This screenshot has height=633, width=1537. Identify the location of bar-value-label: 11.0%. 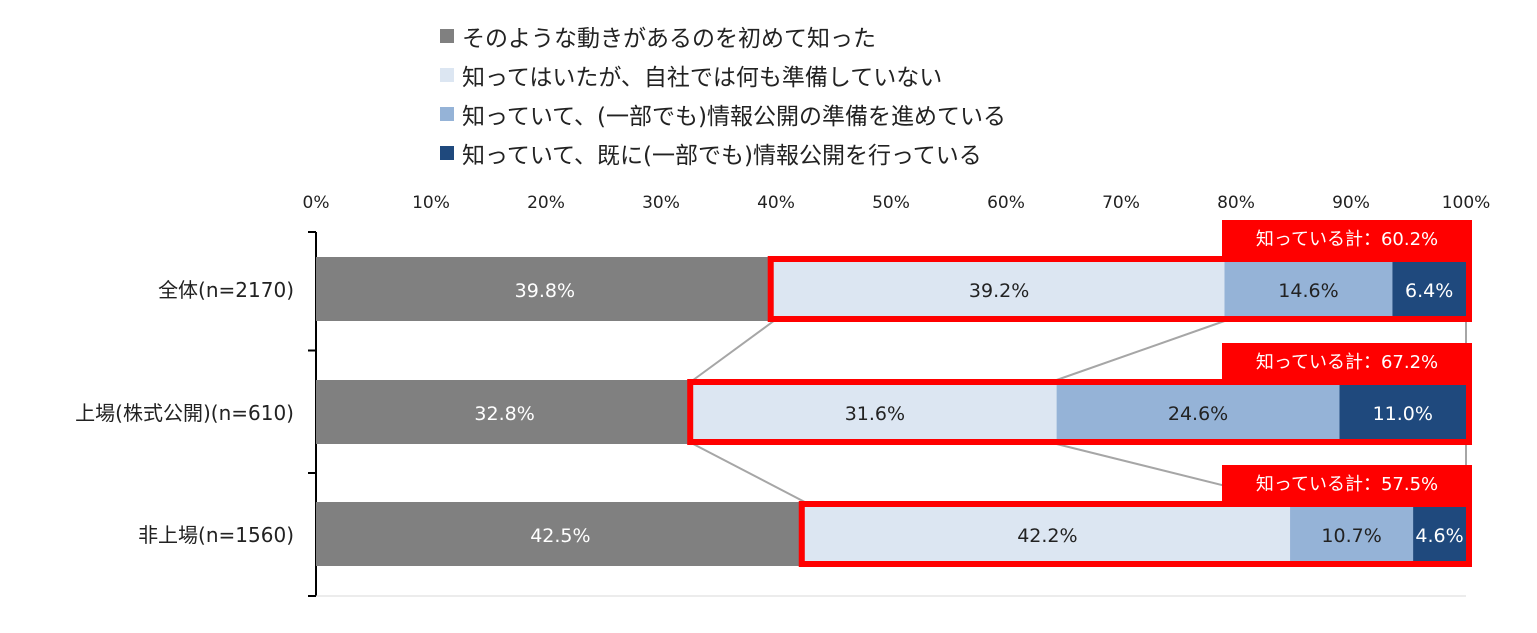
(1403, 414).